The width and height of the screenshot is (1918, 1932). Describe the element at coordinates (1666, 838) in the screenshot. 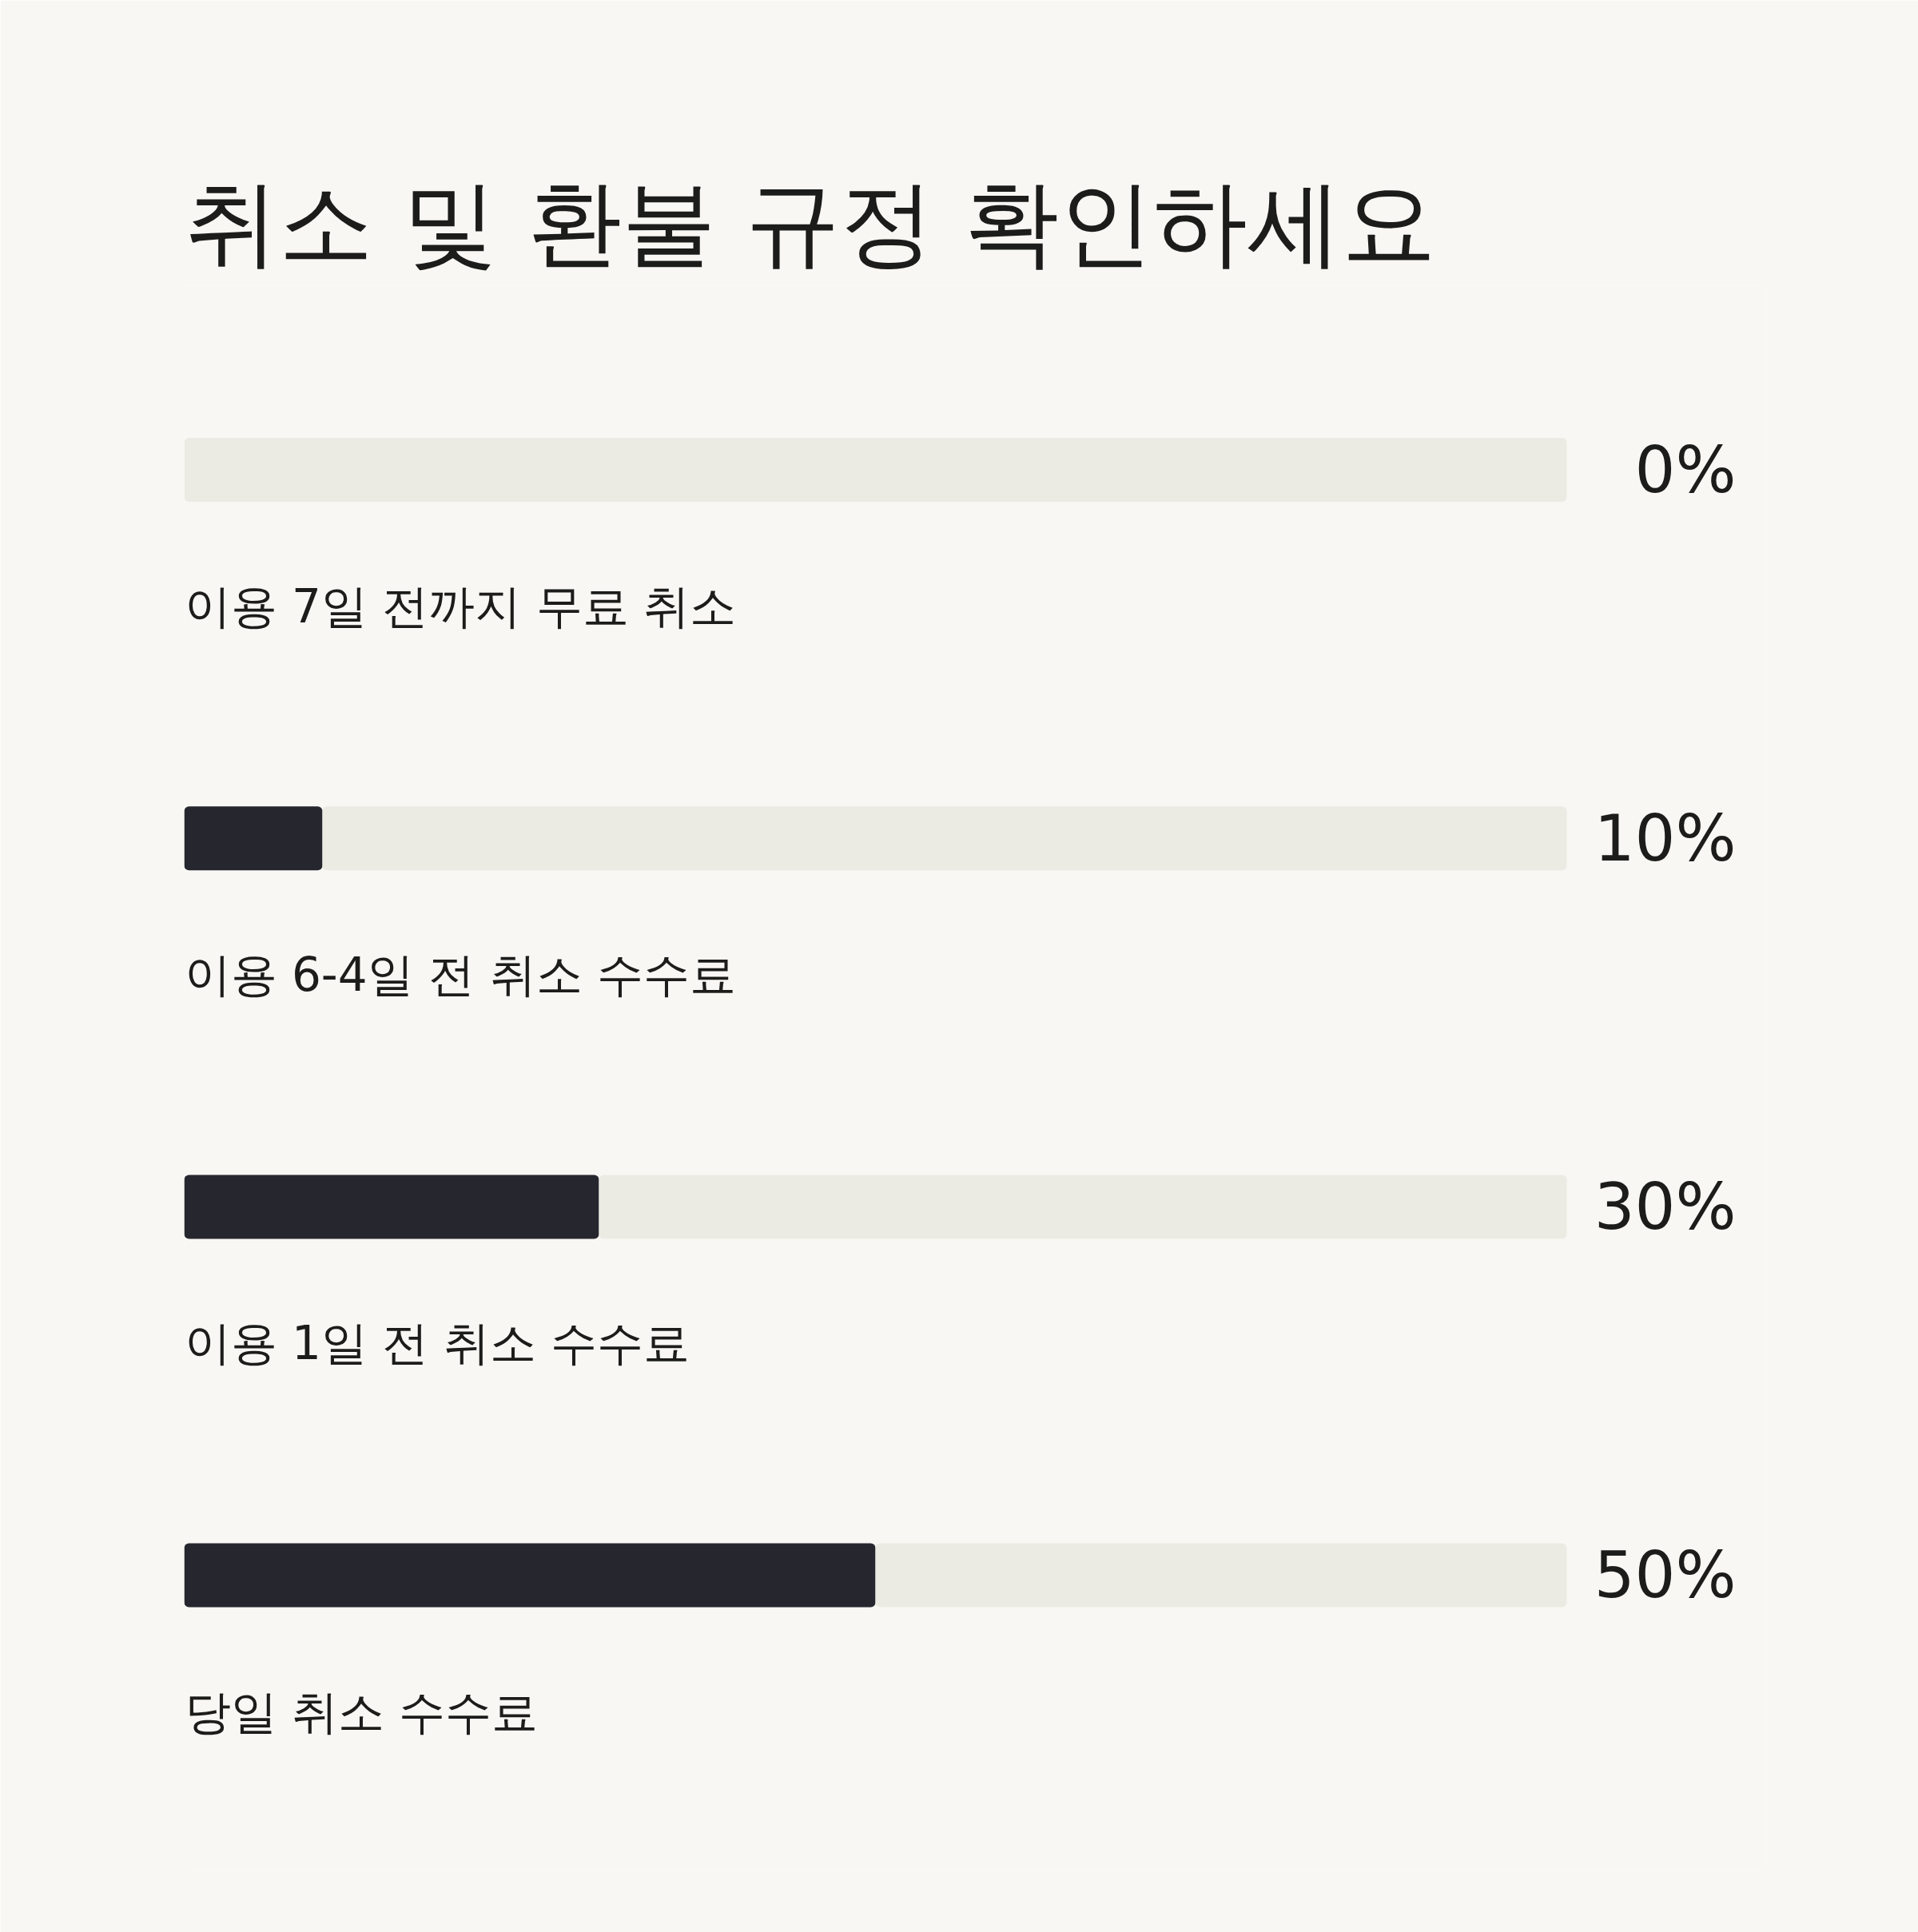

I see `data-label: 10%` at that location.